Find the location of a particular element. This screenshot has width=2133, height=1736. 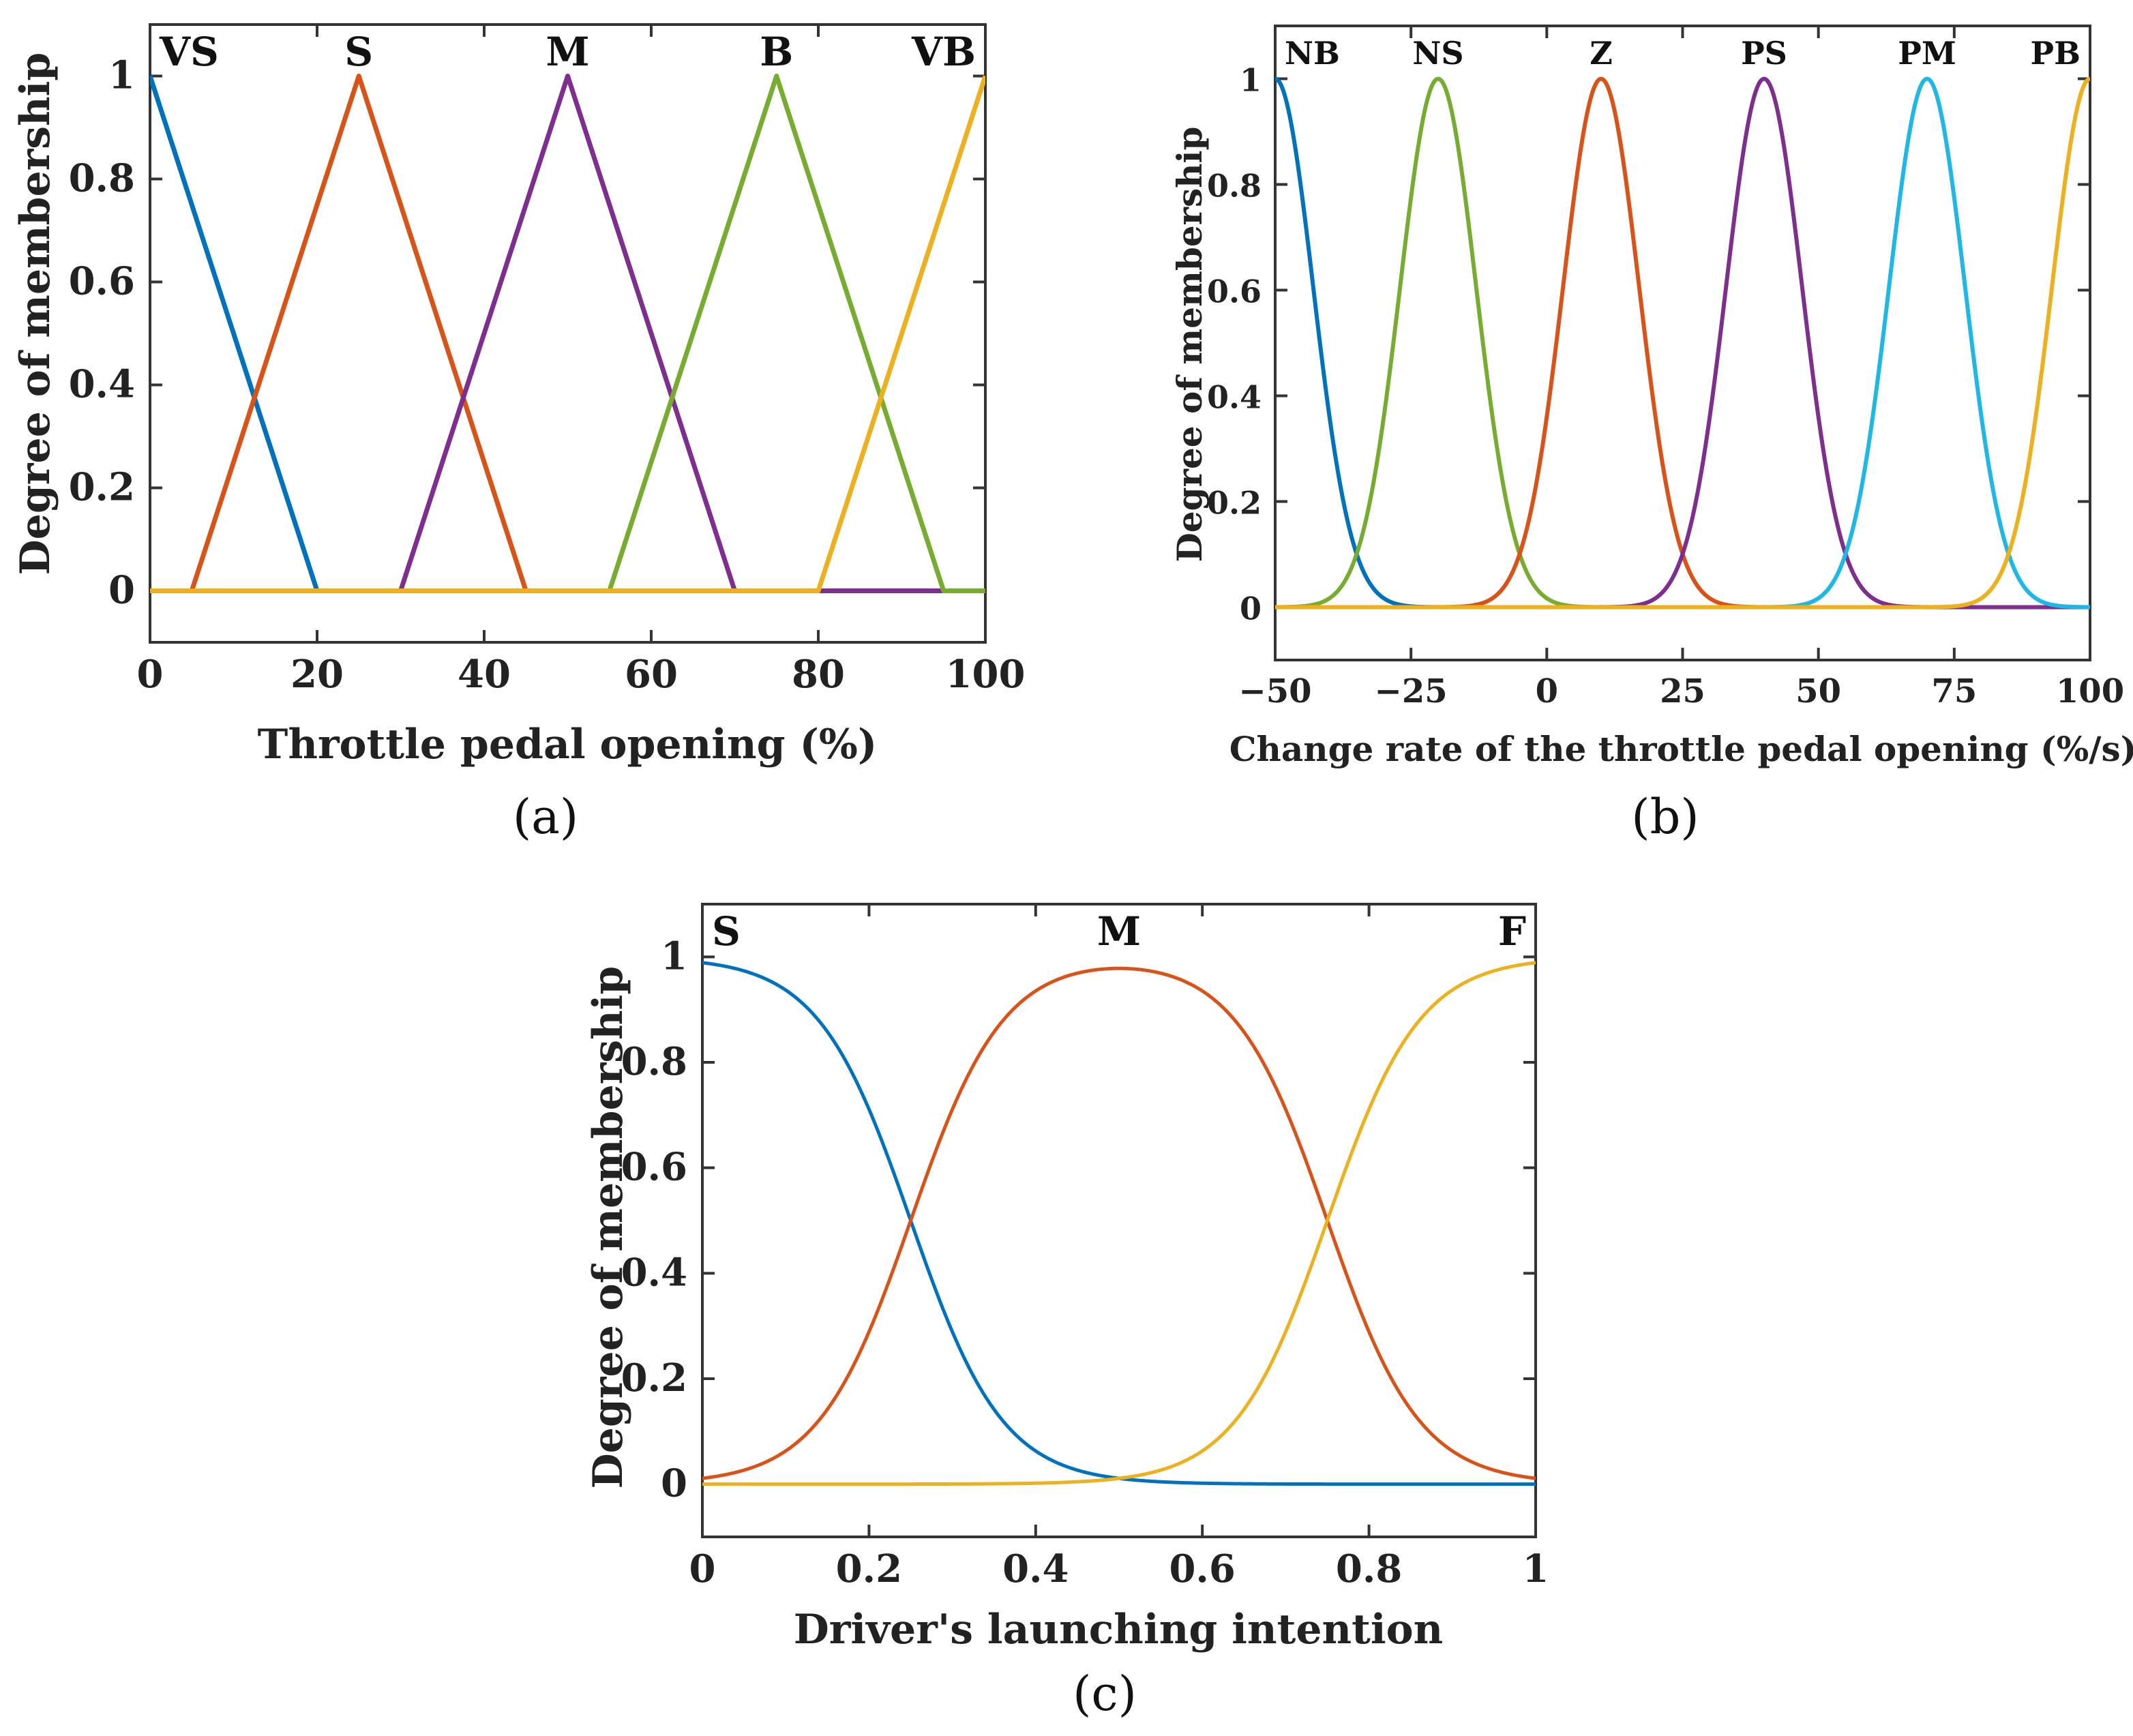

x-tick-label: 0.6 is located at coordinates (1202, 1569).